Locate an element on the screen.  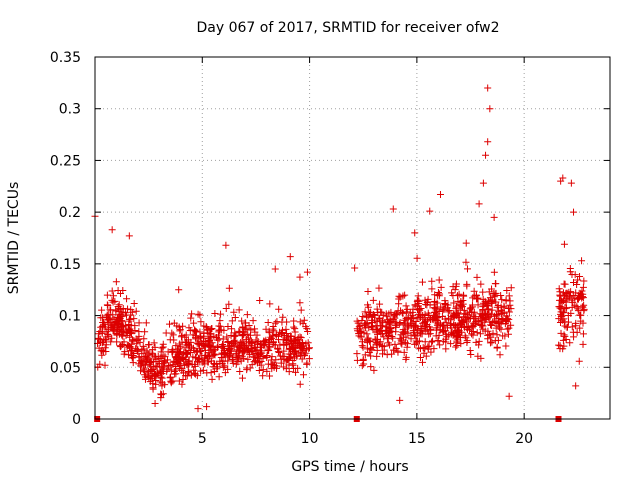
y-tick-label: 0.2 is located at coordinates (70, 213).